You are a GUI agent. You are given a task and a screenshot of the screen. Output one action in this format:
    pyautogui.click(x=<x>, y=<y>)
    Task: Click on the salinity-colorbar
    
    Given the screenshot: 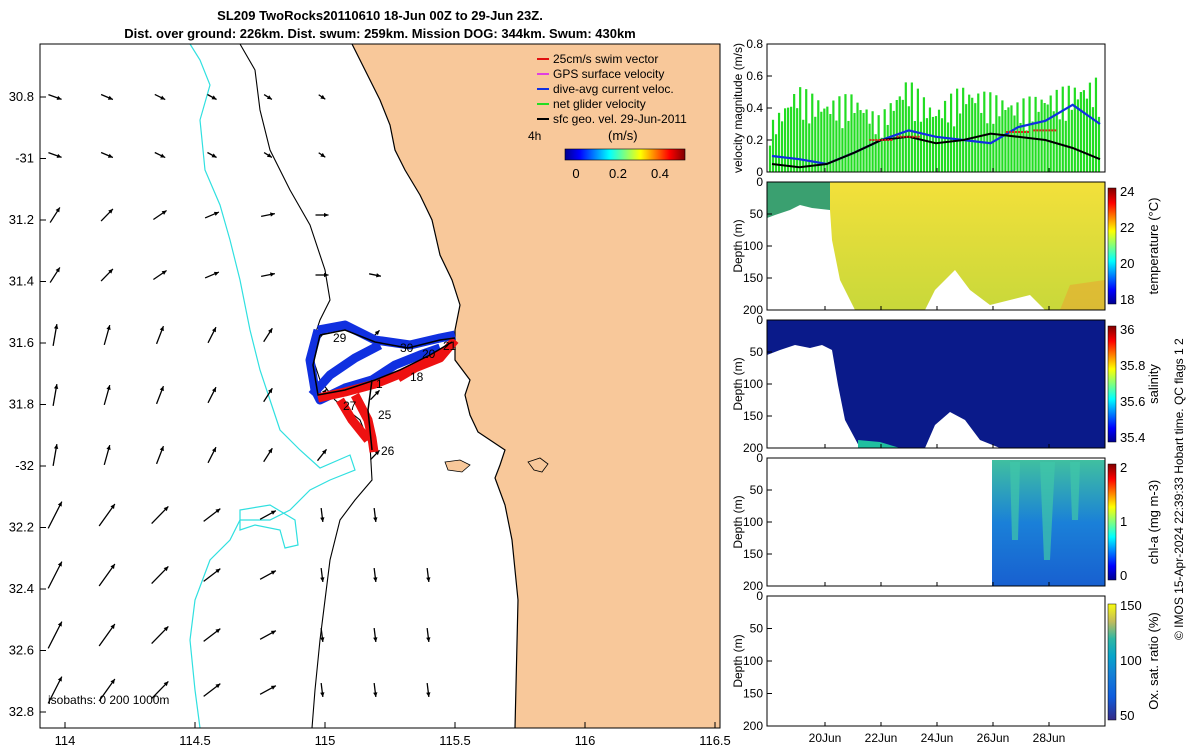 What is the action you would take?
    pyautogui.click(x=1112, y=384)
    